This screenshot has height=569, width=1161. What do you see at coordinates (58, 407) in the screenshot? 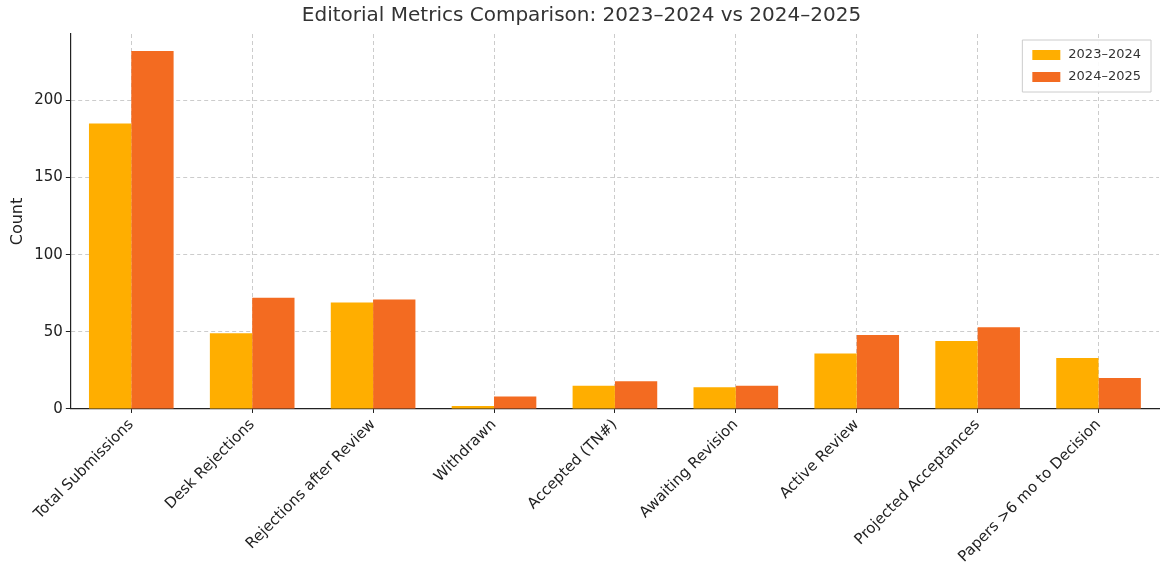
I see `y-tick-label: 0` at bounding box center [58, 407].